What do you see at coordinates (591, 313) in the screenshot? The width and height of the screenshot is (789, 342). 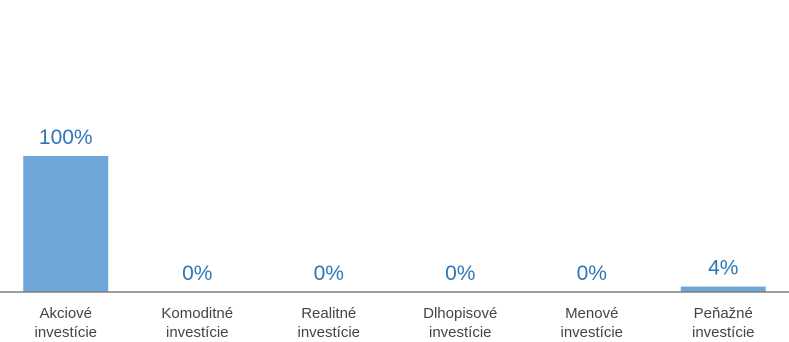 I see `category-label-line: Menové` at bounding box center [591, 313].